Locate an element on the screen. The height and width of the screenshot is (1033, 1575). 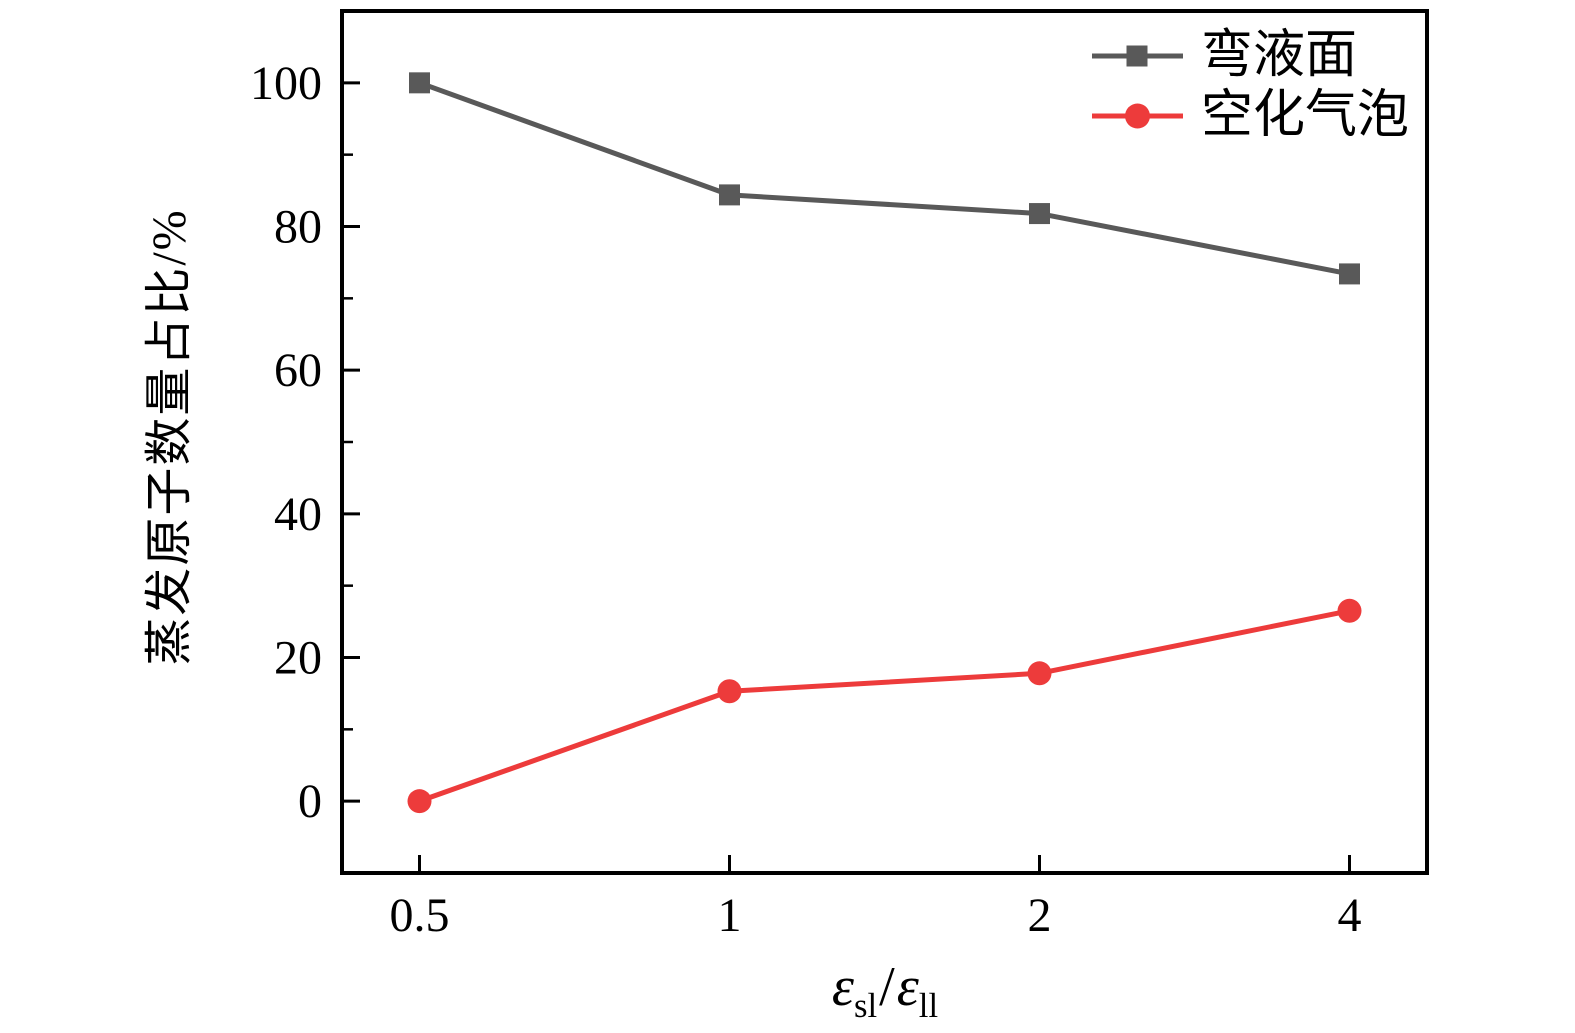
y-tick-label: 40 is located at coordinates (298, 514).